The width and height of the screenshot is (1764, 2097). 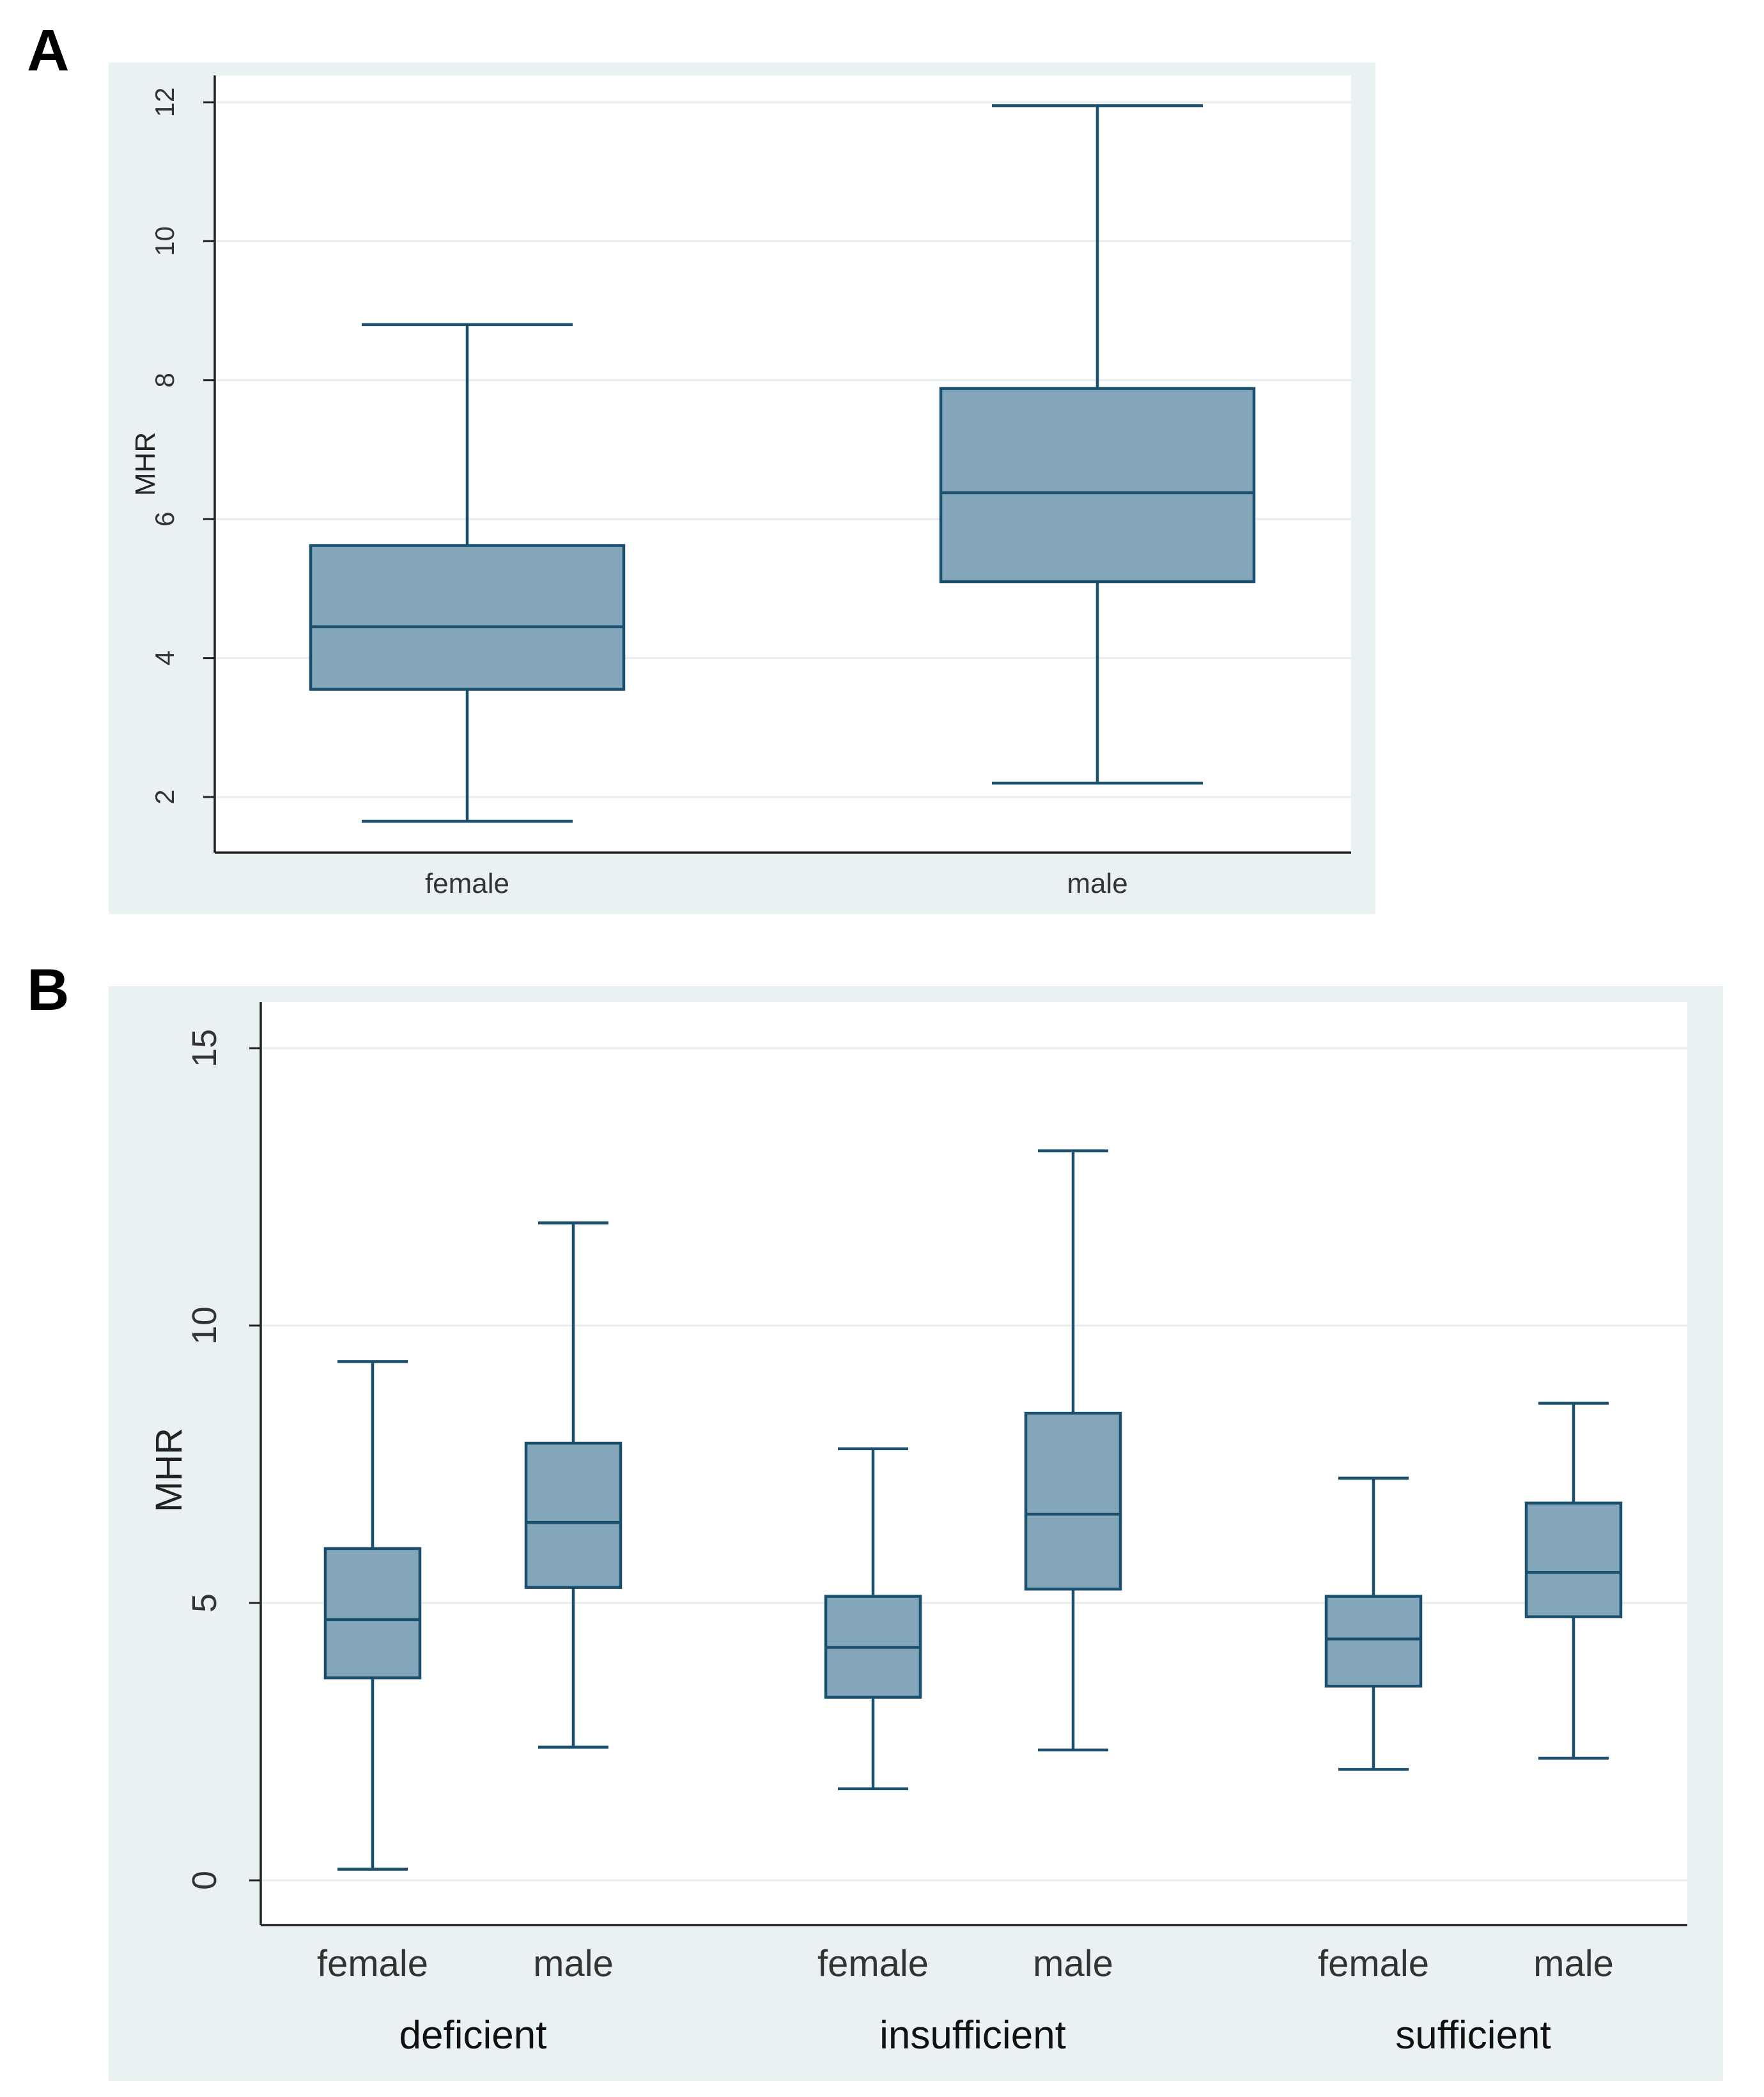 What do you see at coordinates (204, 1325) in the screenshot?
I see `panel-b-ytick-label-10: 10` at bounding box center [204, 1325].